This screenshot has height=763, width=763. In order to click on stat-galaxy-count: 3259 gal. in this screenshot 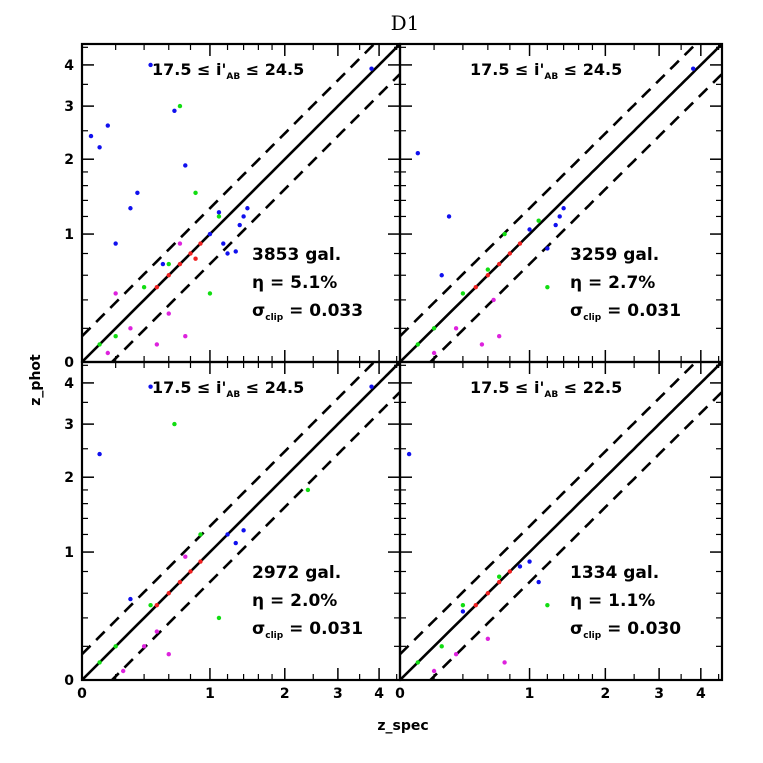, I will do `click(614, 255)`.